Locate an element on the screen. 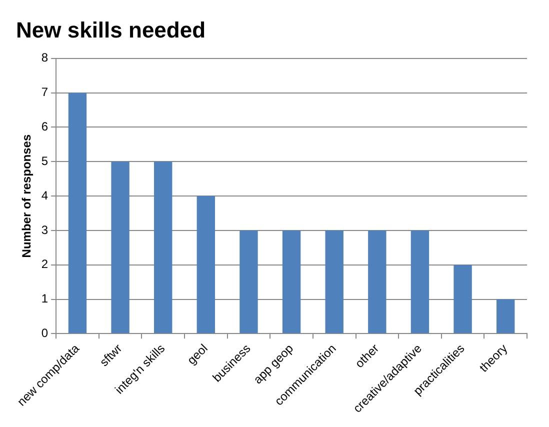 The image size is (549, 427). y-tick-label: 2 is located at coordinates (44, 264).